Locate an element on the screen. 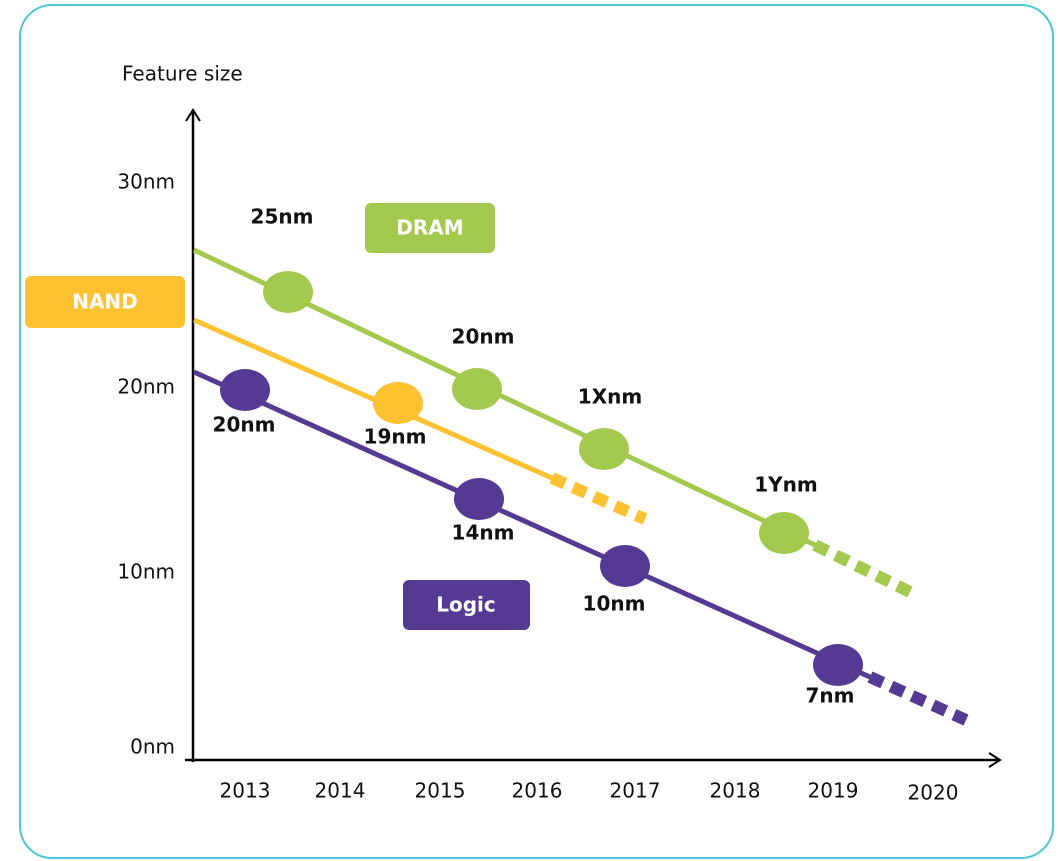 This screenshot has width=1058, height=861. y-tick: 30nm is located at coordinates (146, 182).